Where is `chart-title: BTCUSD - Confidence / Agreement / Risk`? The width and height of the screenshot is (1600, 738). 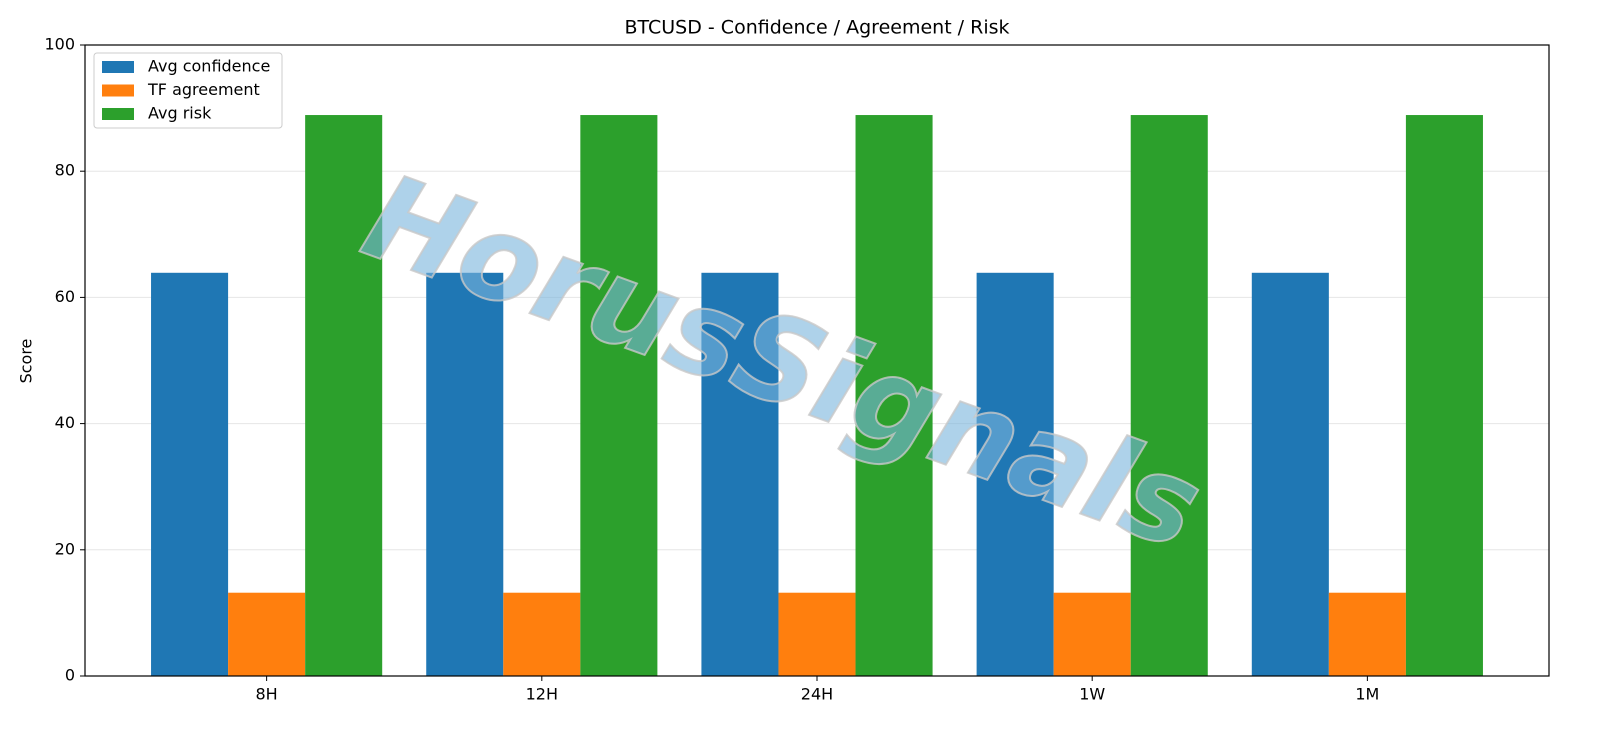
chart-title: BTCUSD - Confidence / Agreement / Risk is located at coordinates (816, 28).